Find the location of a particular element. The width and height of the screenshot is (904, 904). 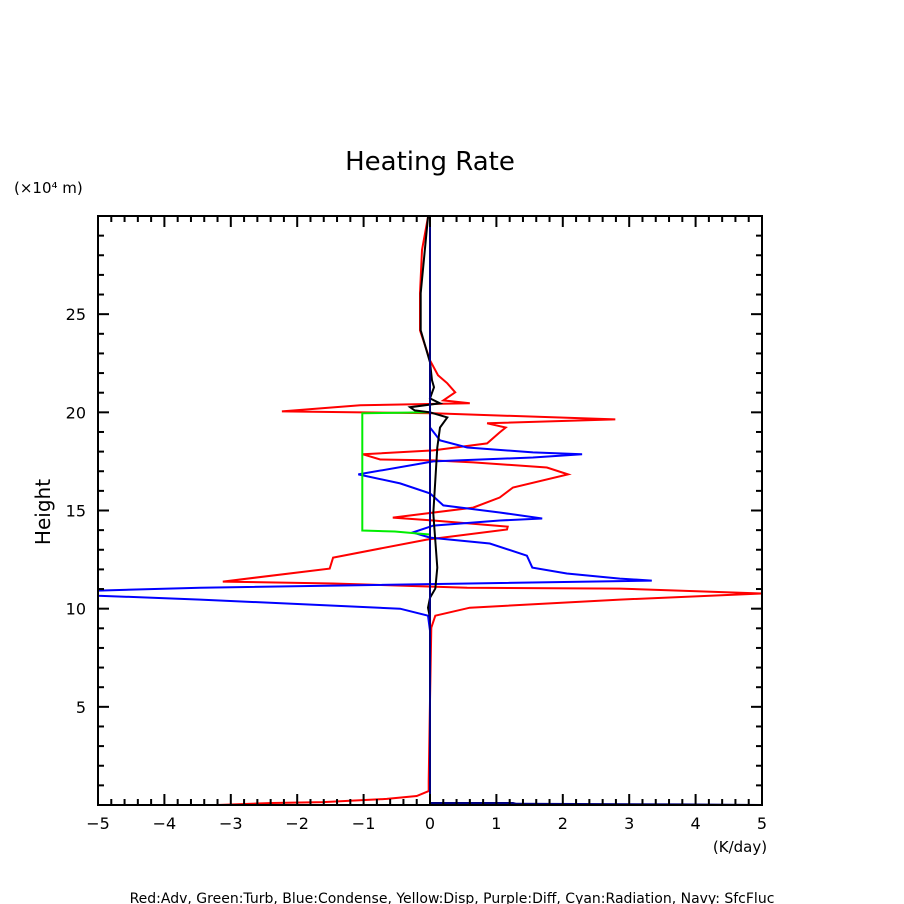

y-unit-label: (×10⁴ m) is located at coordinates (48, 188).